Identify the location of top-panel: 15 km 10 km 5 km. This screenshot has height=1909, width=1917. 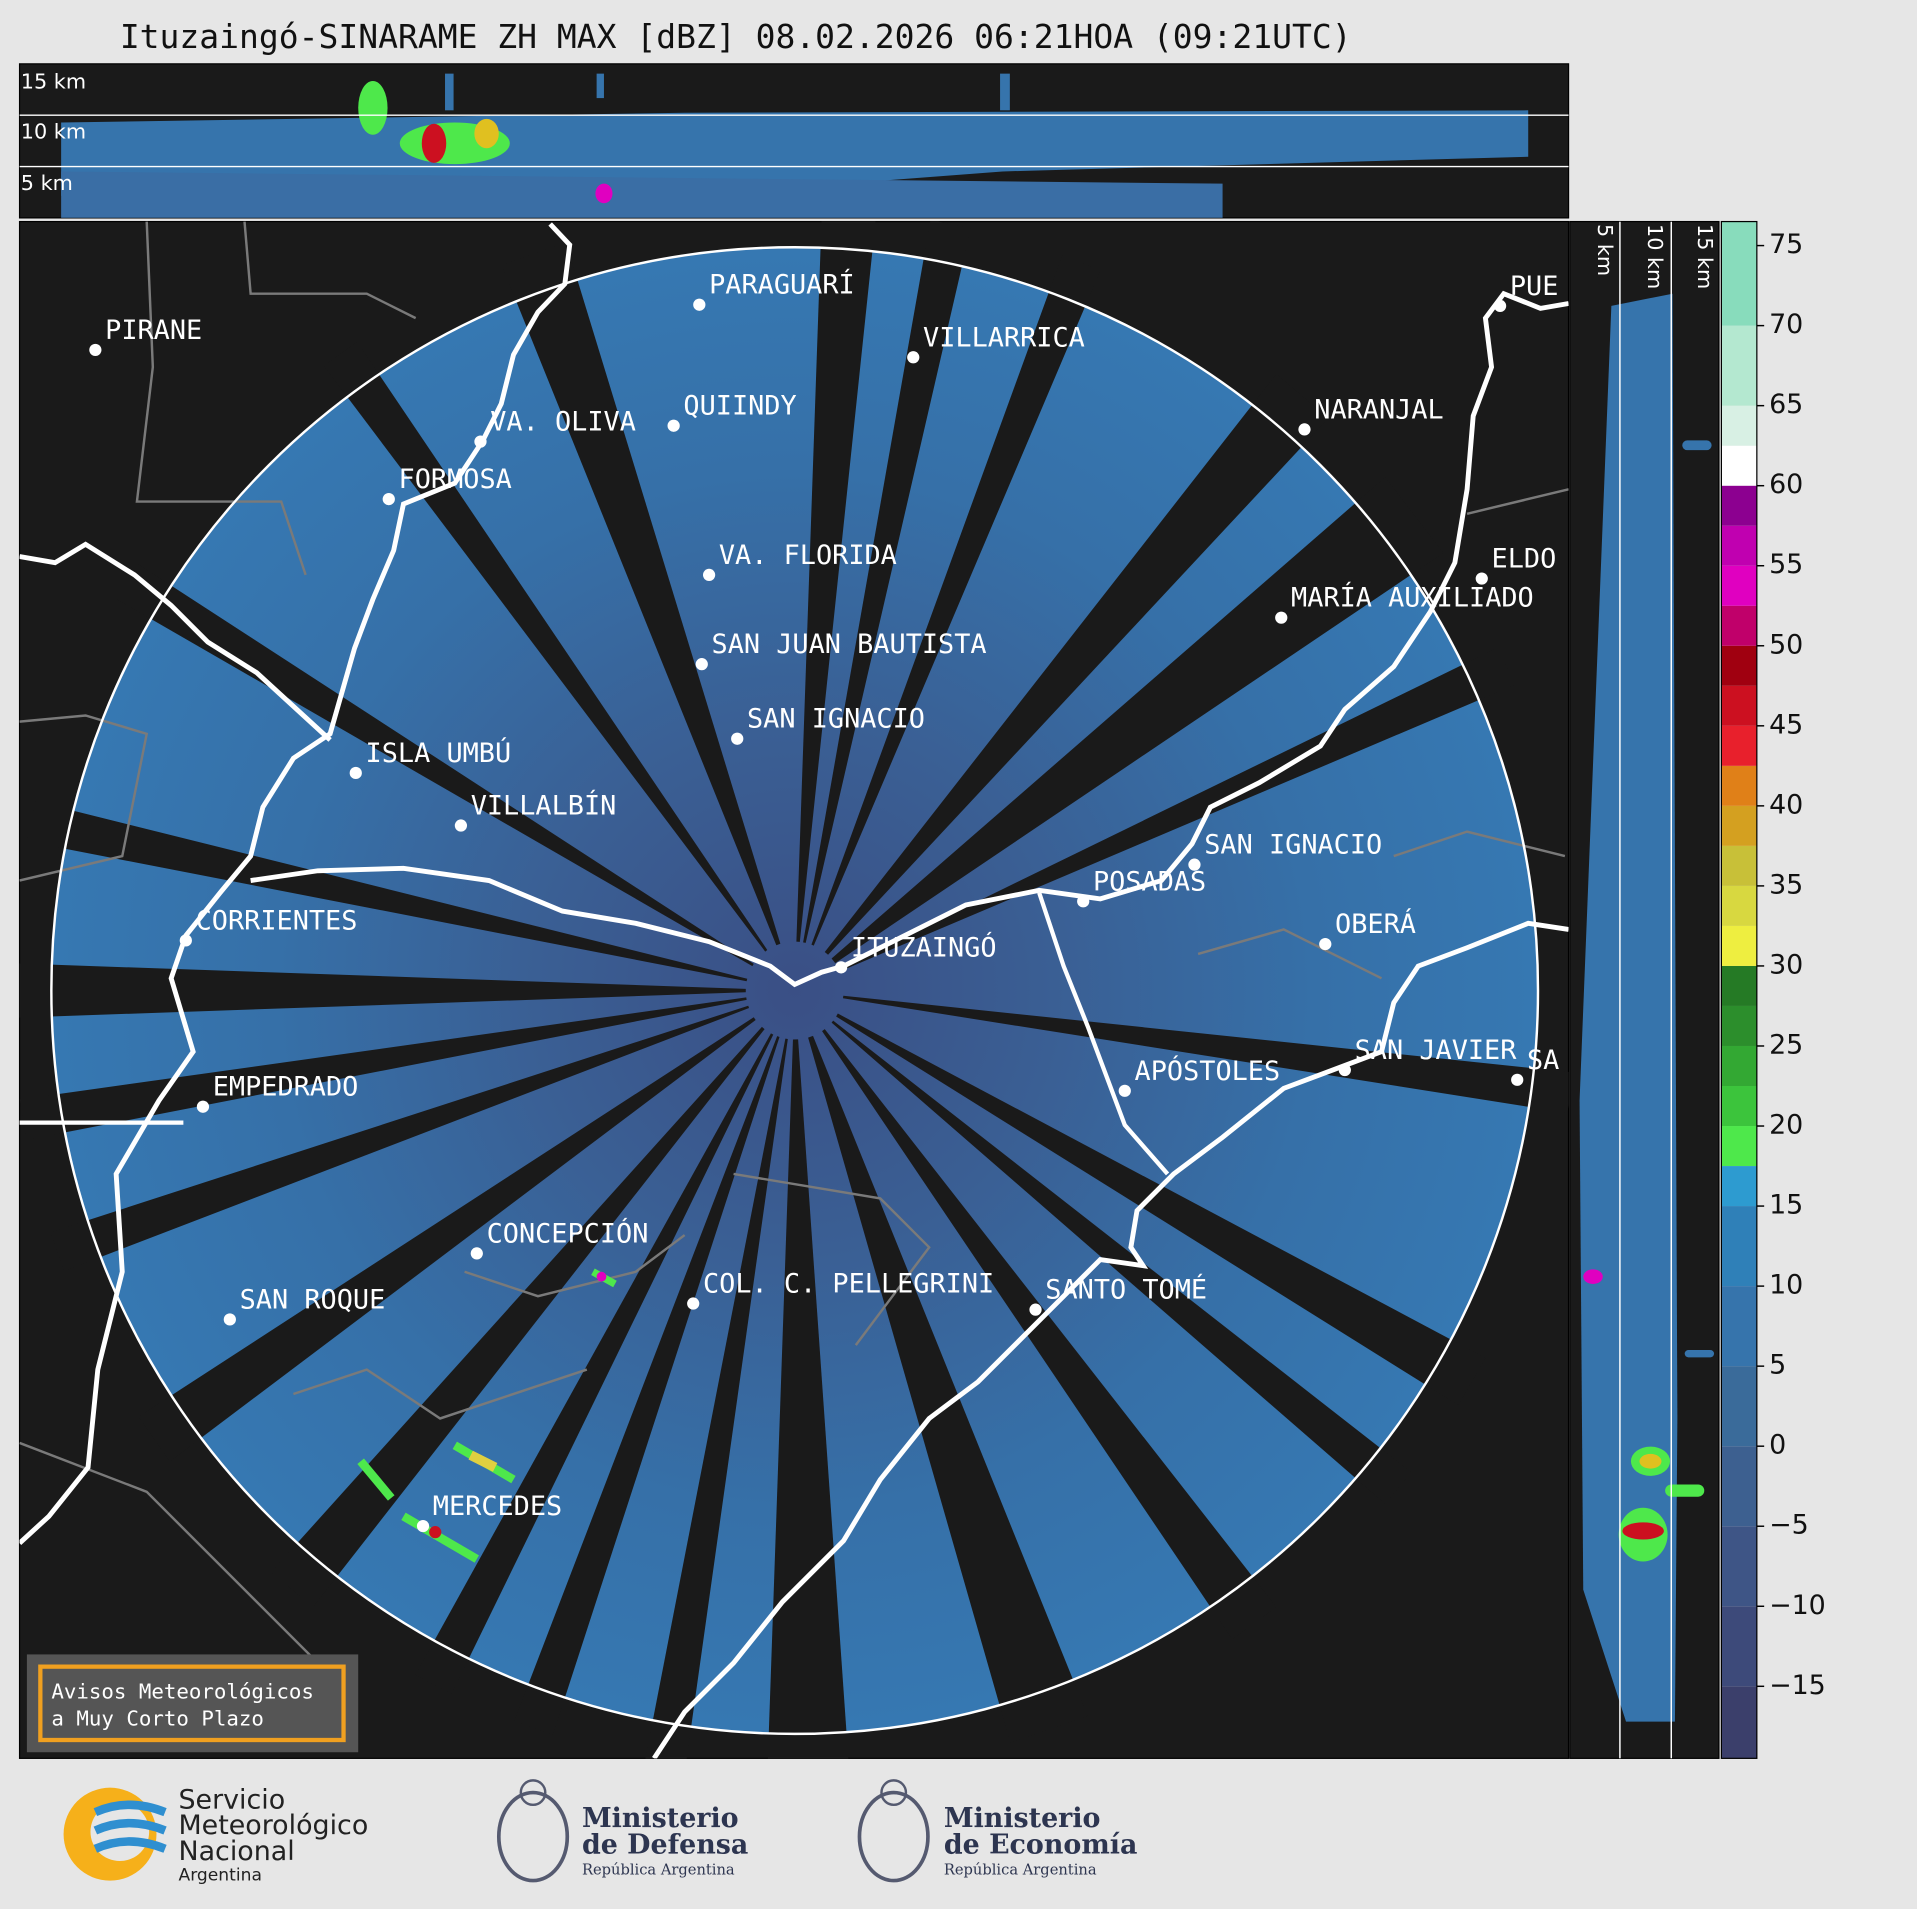
(794, 141).